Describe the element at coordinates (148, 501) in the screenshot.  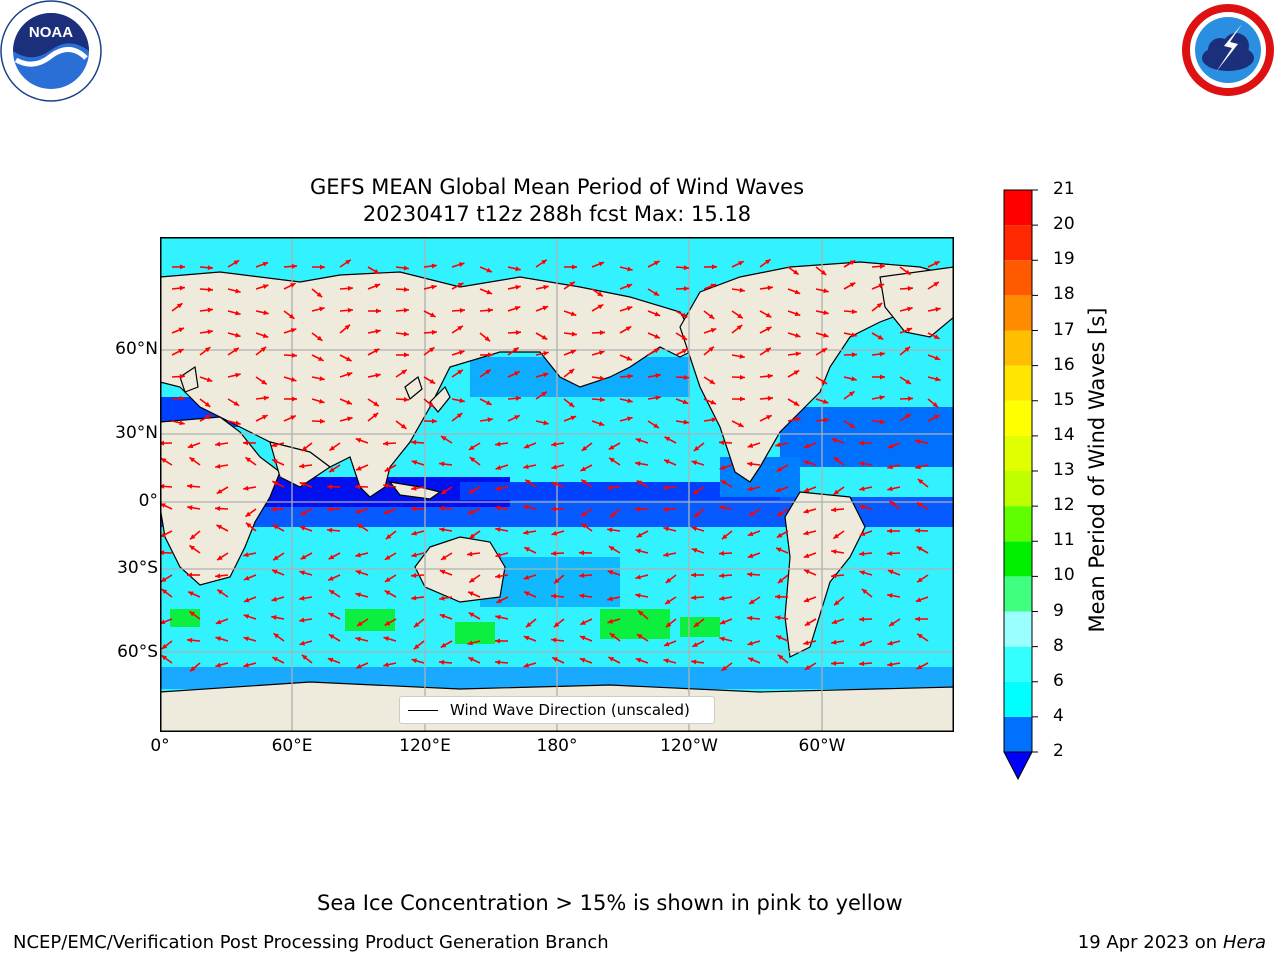
I see `y-tick-0: 0°` at that location.